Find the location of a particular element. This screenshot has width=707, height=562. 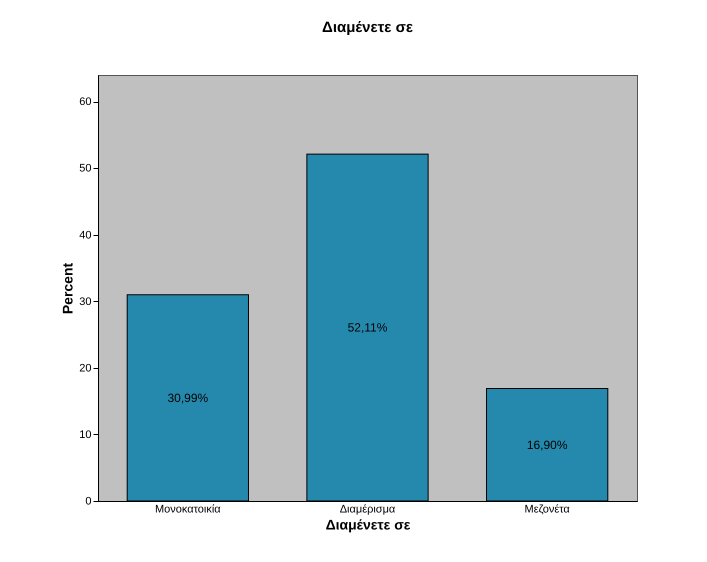

data-label: 30,99% is located at coordinates (188, 397).